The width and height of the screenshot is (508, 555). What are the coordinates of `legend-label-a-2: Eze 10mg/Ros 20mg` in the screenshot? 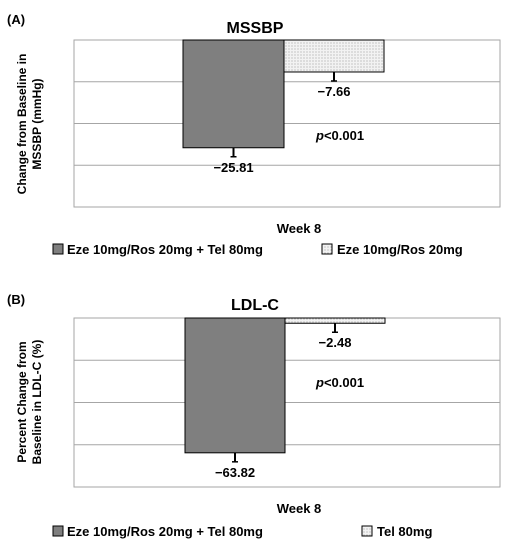 It's located at (400, 249).